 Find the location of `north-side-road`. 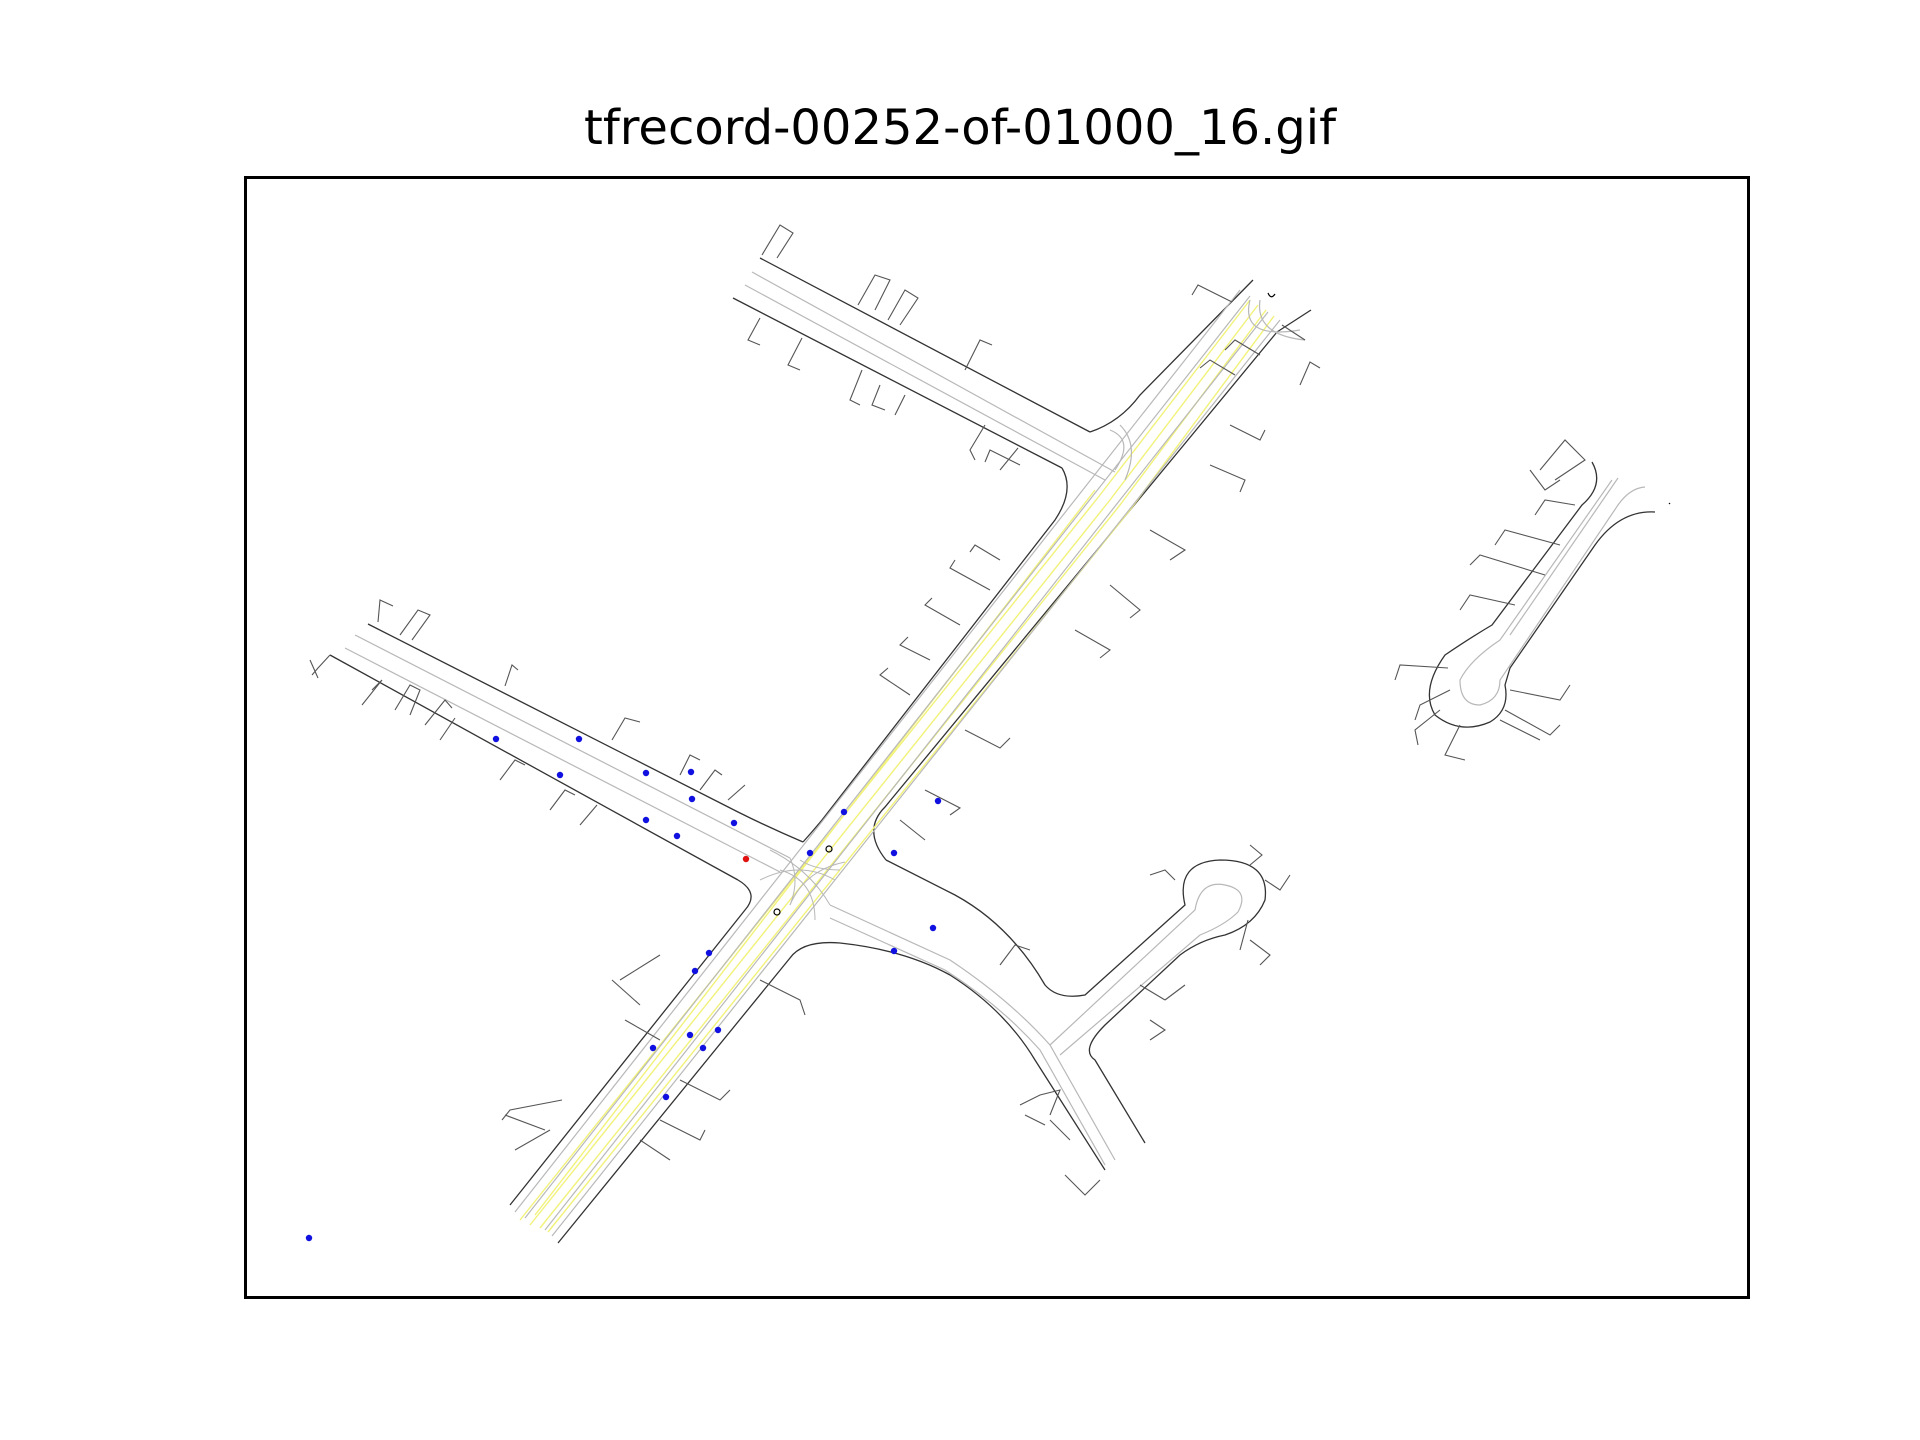

north-side-road is located at coordinates (924, 369).